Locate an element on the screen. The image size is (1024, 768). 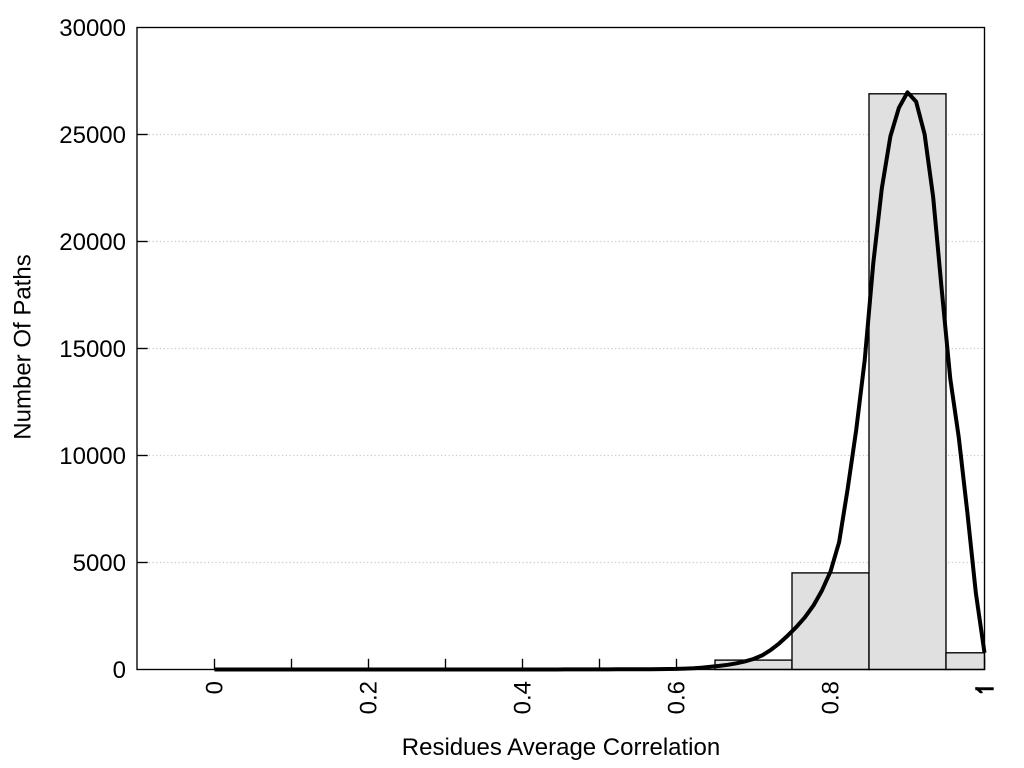
svg-text: 15000 is located at coordinates (92, 349).